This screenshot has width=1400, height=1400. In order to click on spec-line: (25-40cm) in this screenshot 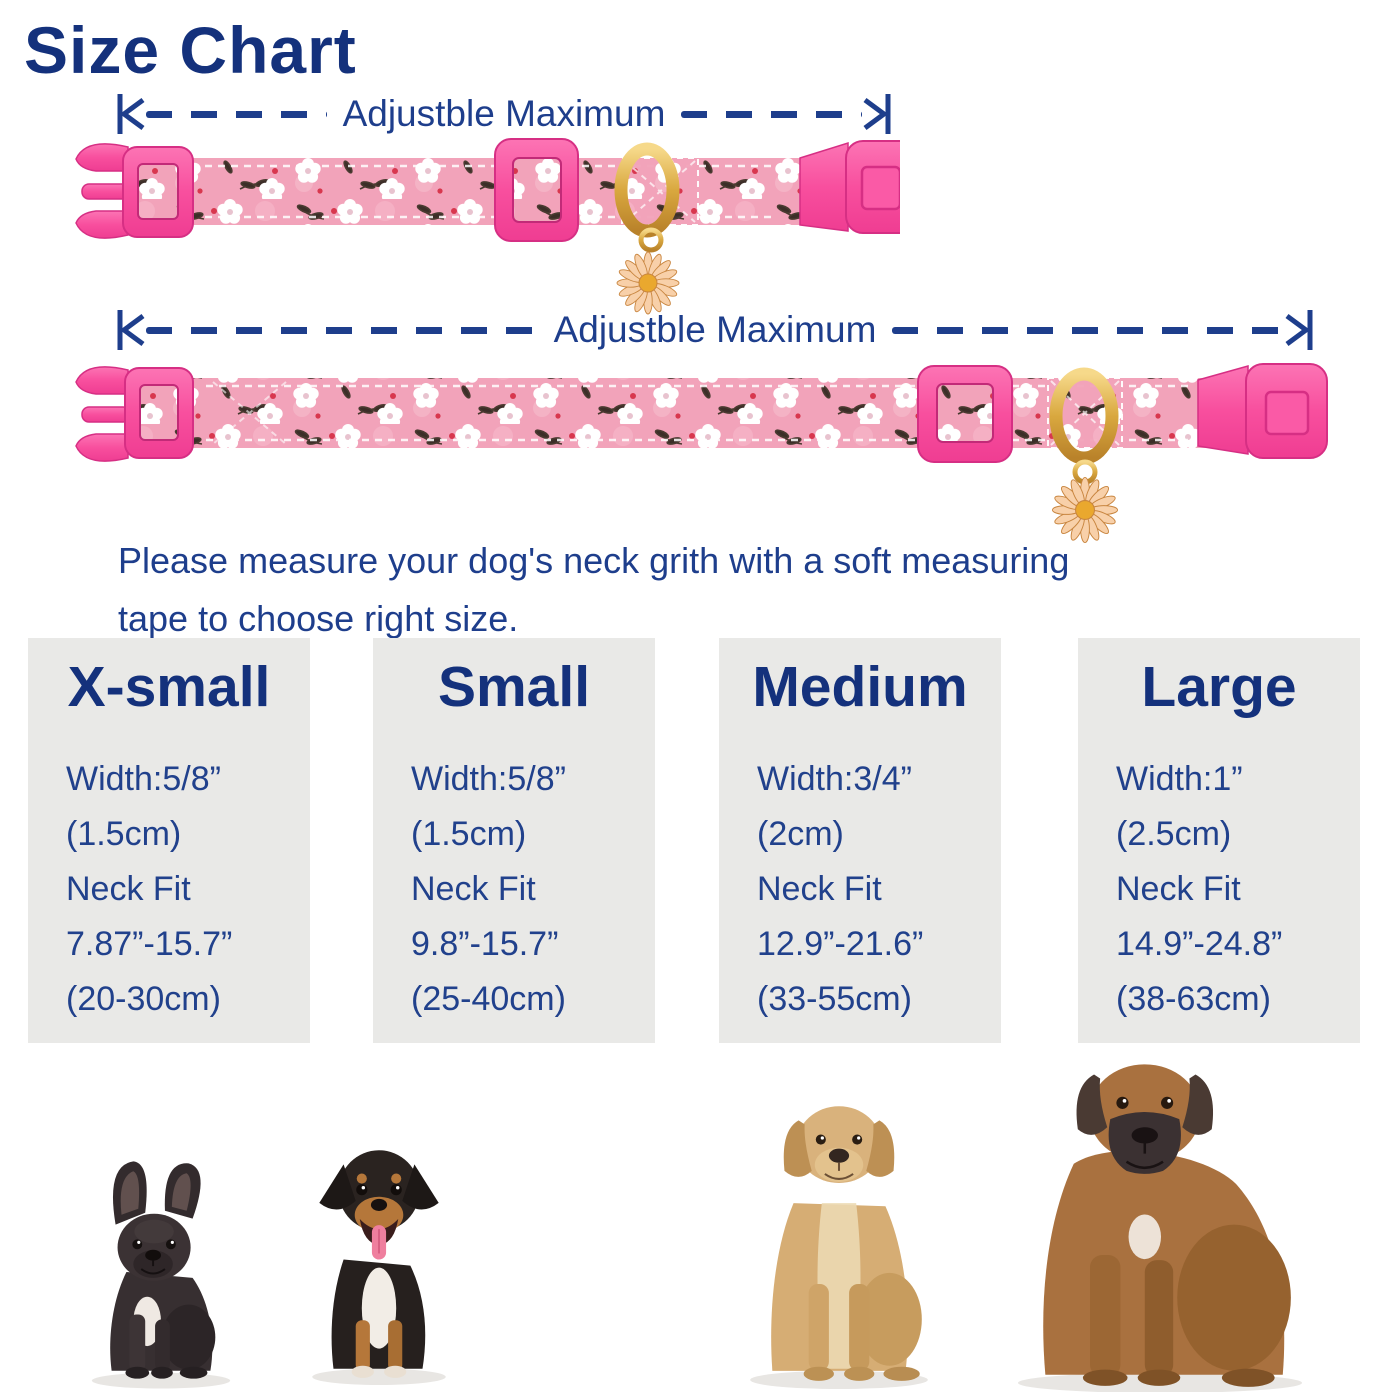, I will do `click(488, 999)`.